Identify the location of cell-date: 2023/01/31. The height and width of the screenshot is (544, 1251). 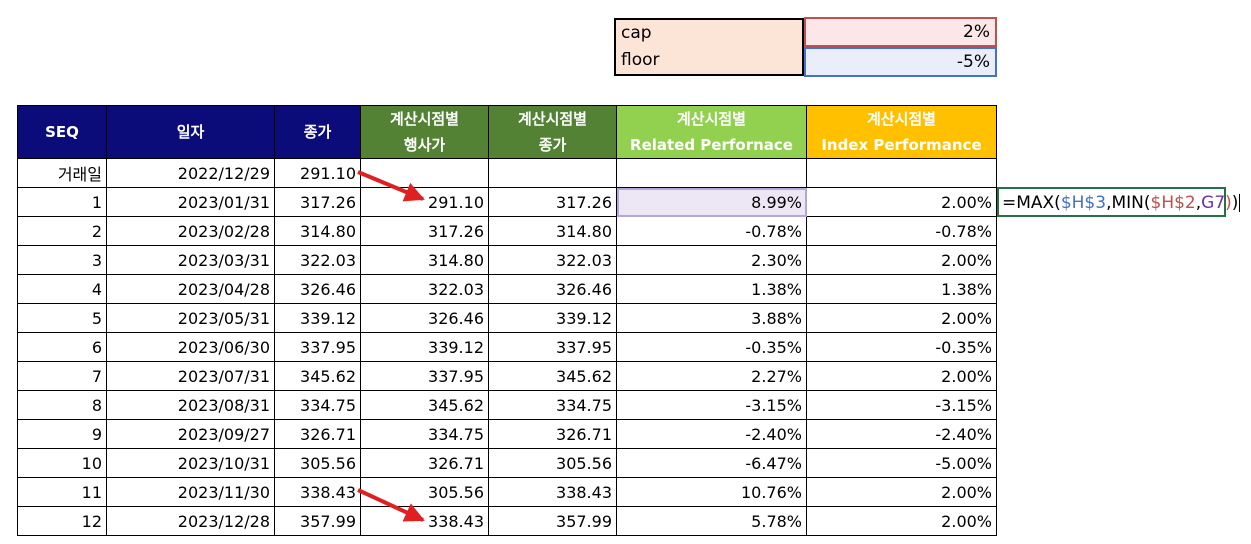
(190, 202).